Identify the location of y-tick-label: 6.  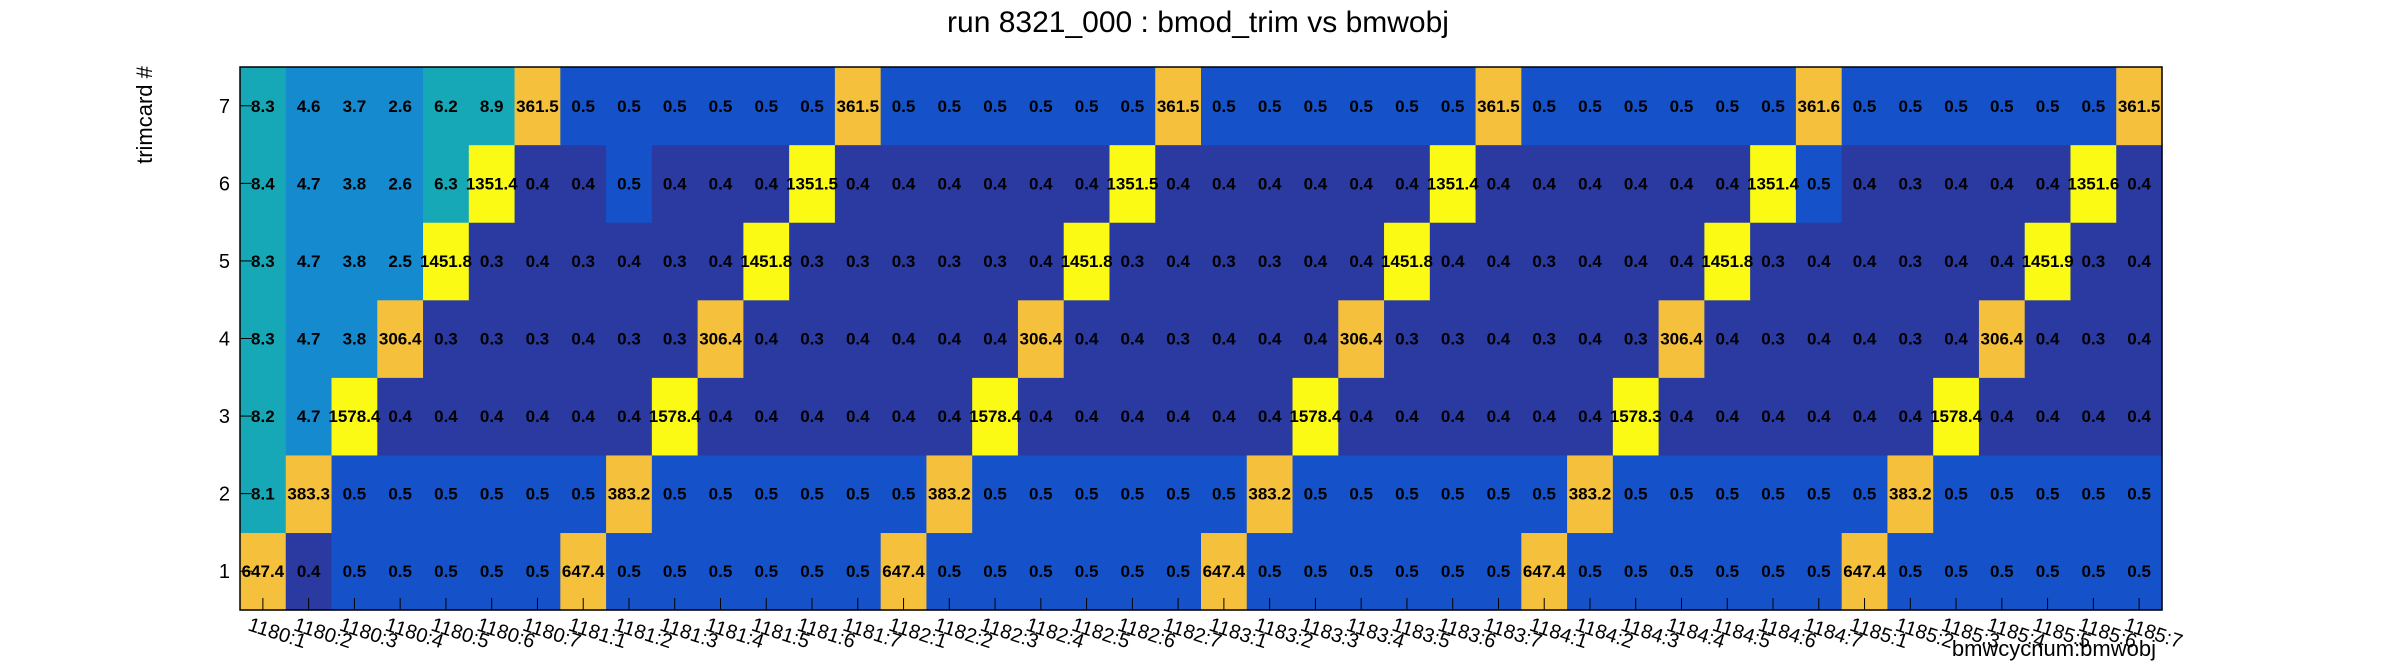
(224, 184).